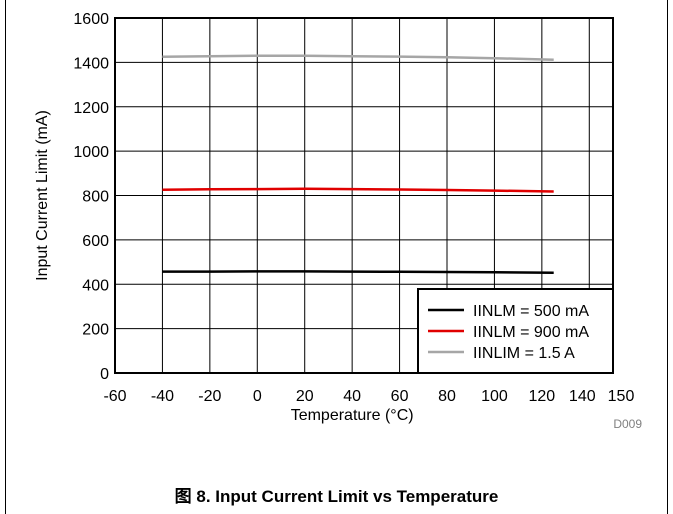  I want to click on x-tick-label: 60, so click(400, 396).